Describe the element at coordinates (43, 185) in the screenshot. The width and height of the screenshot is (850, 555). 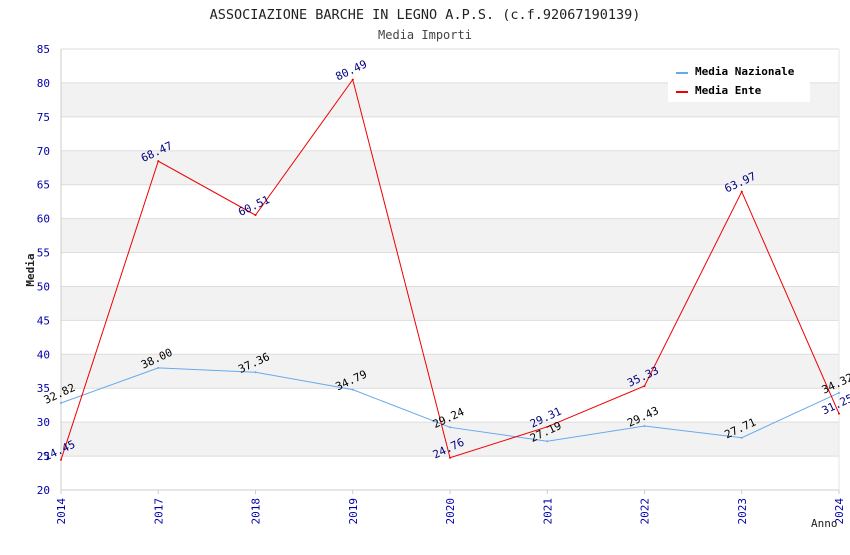
I see `y-tick-label: 65` at that location.